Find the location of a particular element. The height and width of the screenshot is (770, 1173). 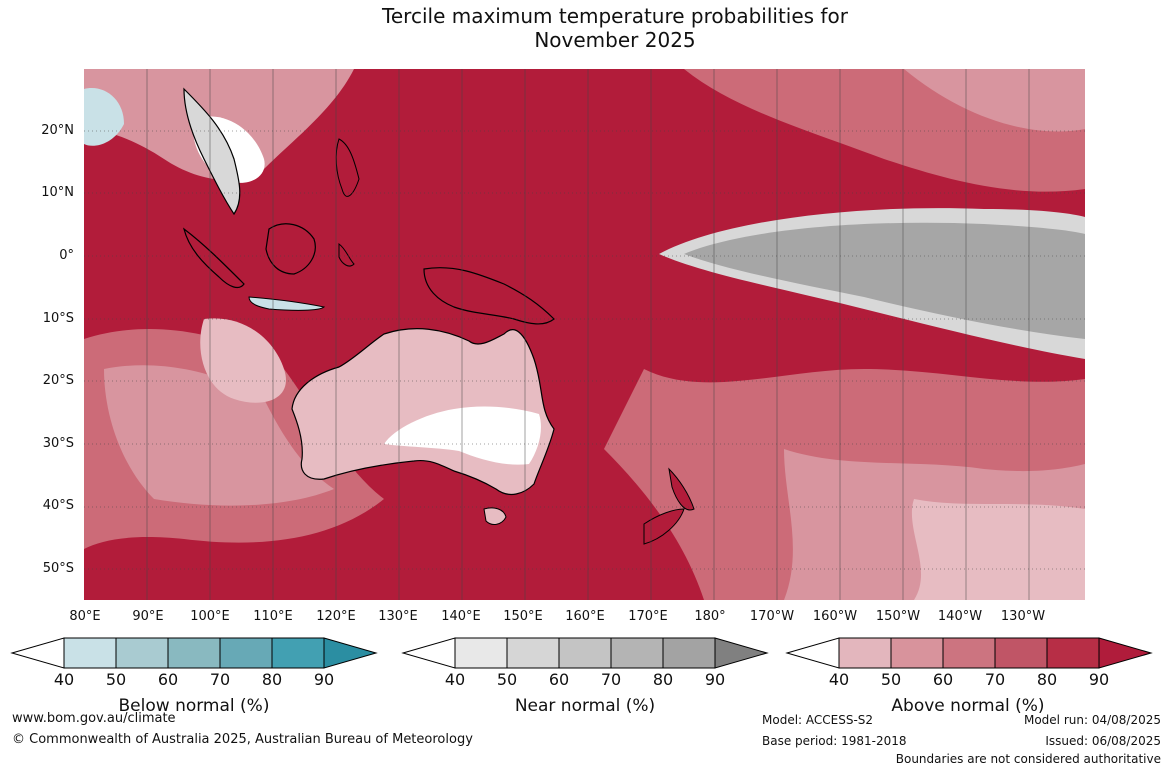

lon-label: 80°E is located at coordinates (85, 616).